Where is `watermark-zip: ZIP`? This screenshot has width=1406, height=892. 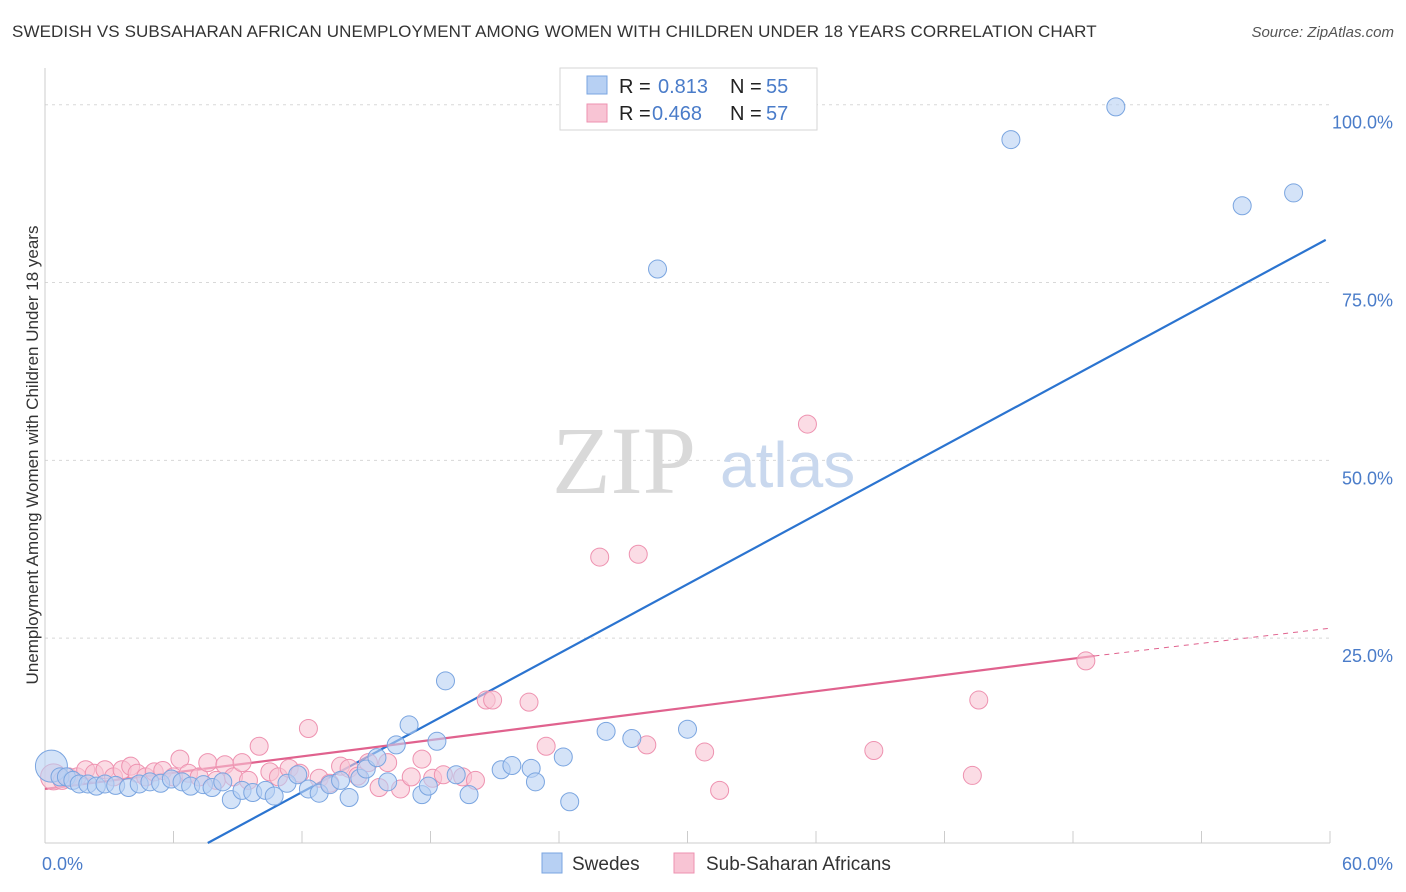 watermark-zip: ZIP is located at coordinates (624, 460).